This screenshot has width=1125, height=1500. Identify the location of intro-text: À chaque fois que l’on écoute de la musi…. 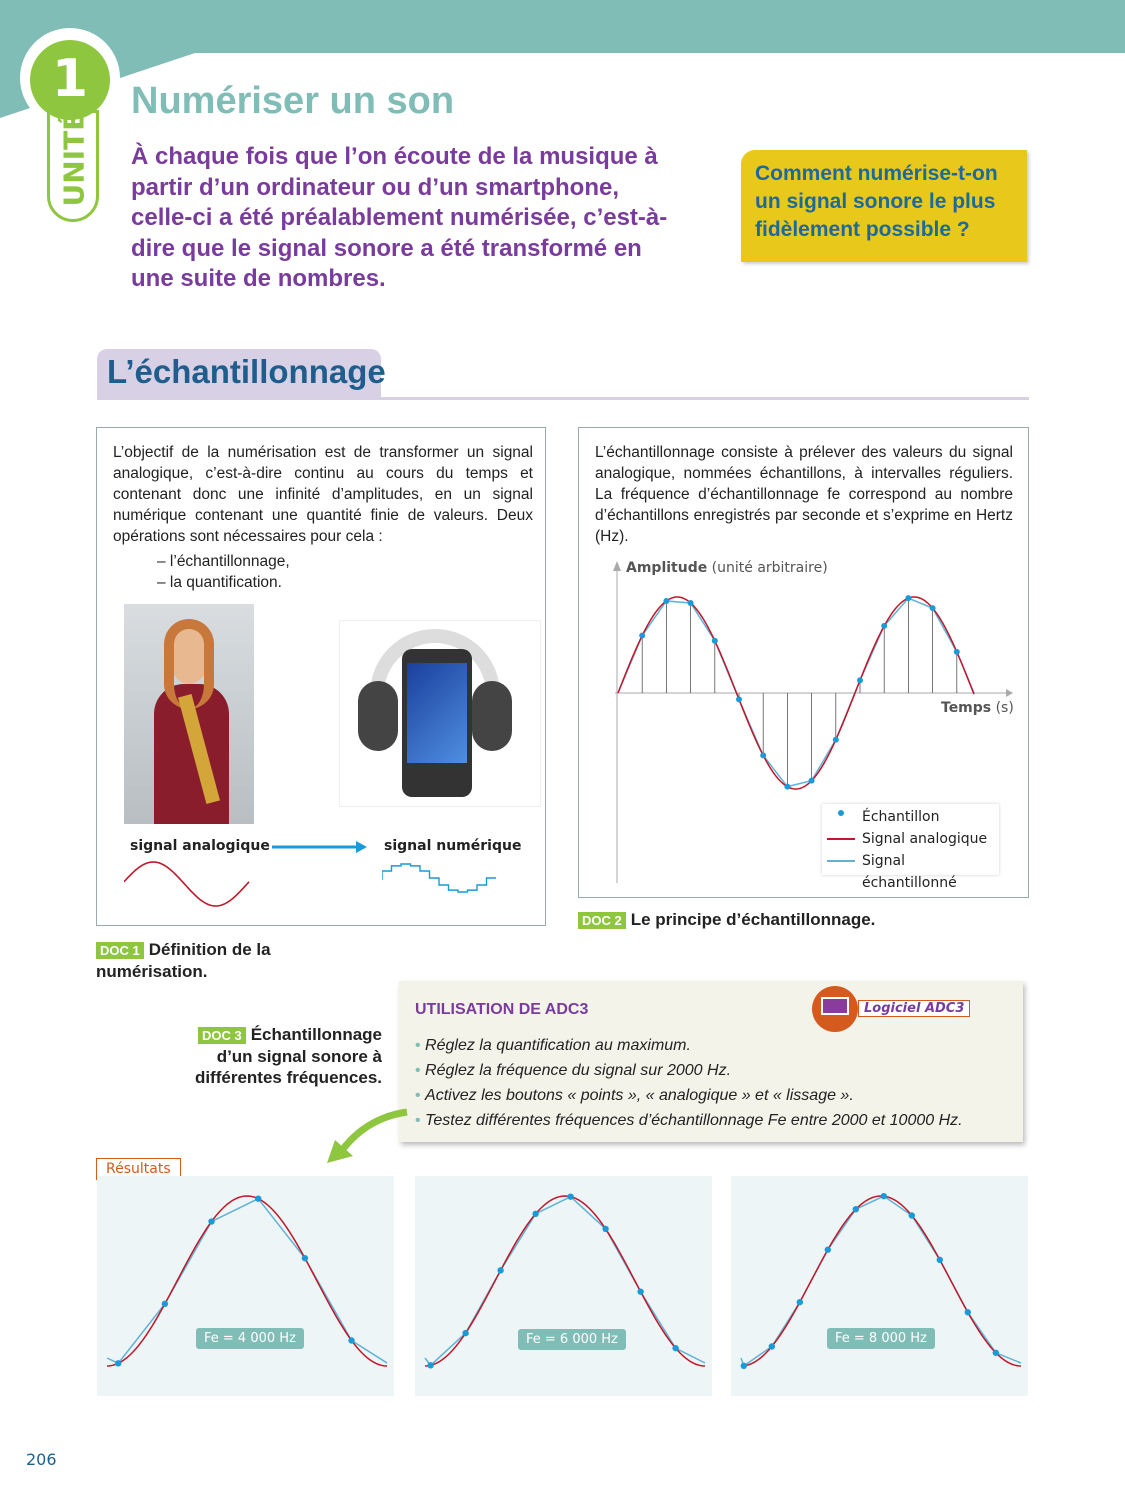
(399, 217).